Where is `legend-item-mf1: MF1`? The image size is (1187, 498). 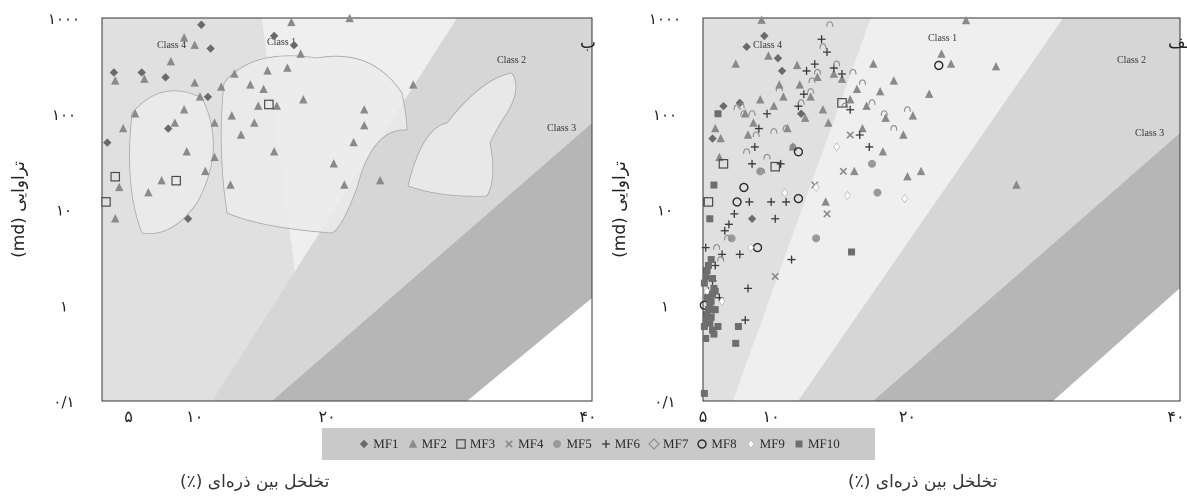 legend-item-mf1: MF1 is located at coordinates (378, 444).